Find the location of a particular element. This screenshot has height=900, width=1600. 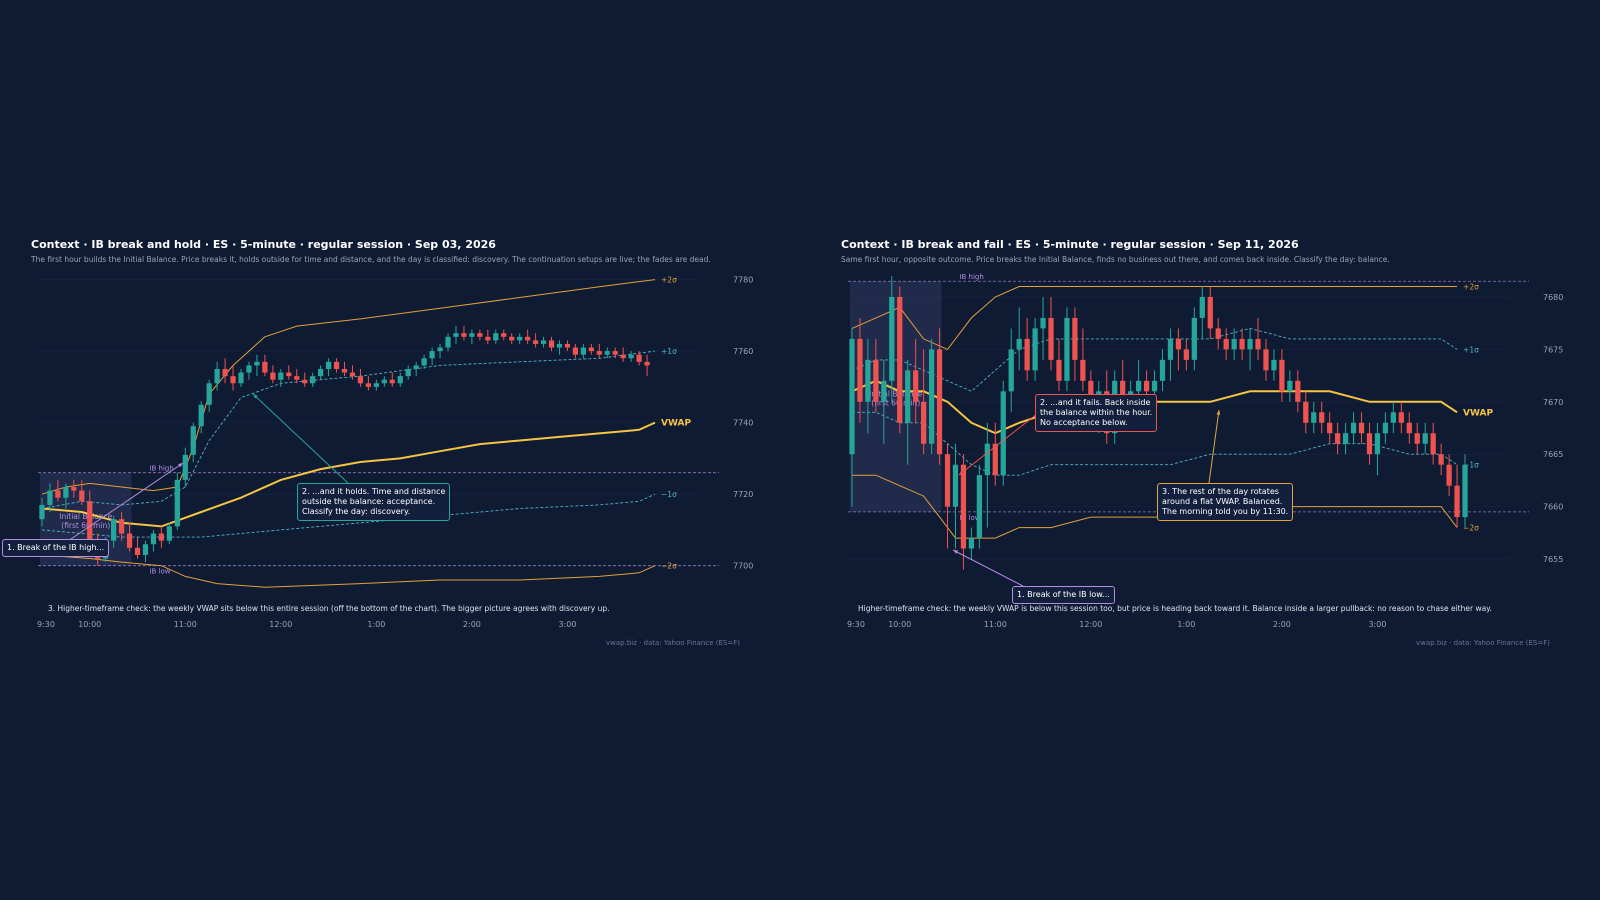

y-tick-label: 7720 is located at coordinates (743, 494).